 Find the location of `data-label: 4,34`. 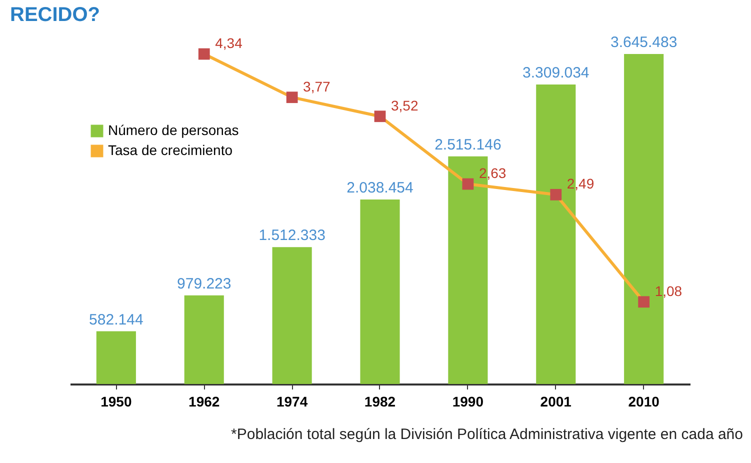

data-label: 4,34 is located at coordinates (229, 43).